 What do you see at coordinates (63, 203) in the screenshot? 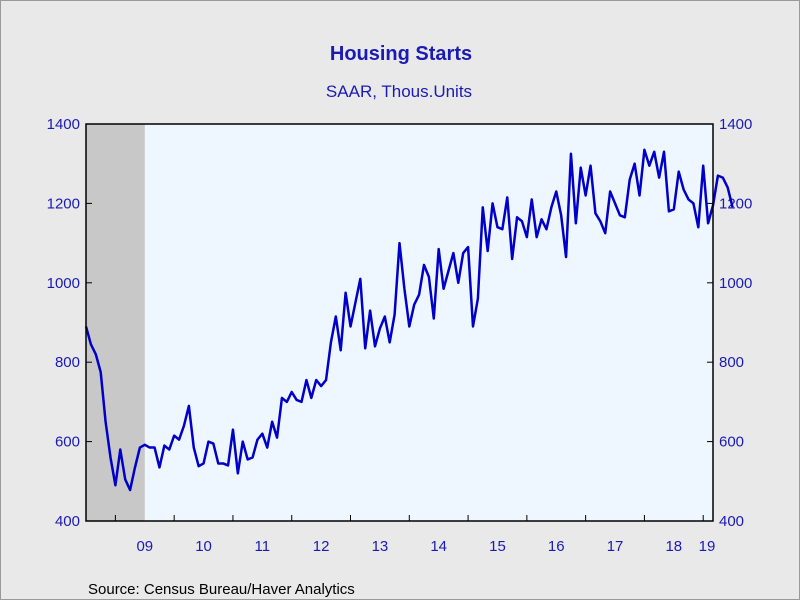
I see `y-tick-label-left: 1200` at bounding box center [63, 203].